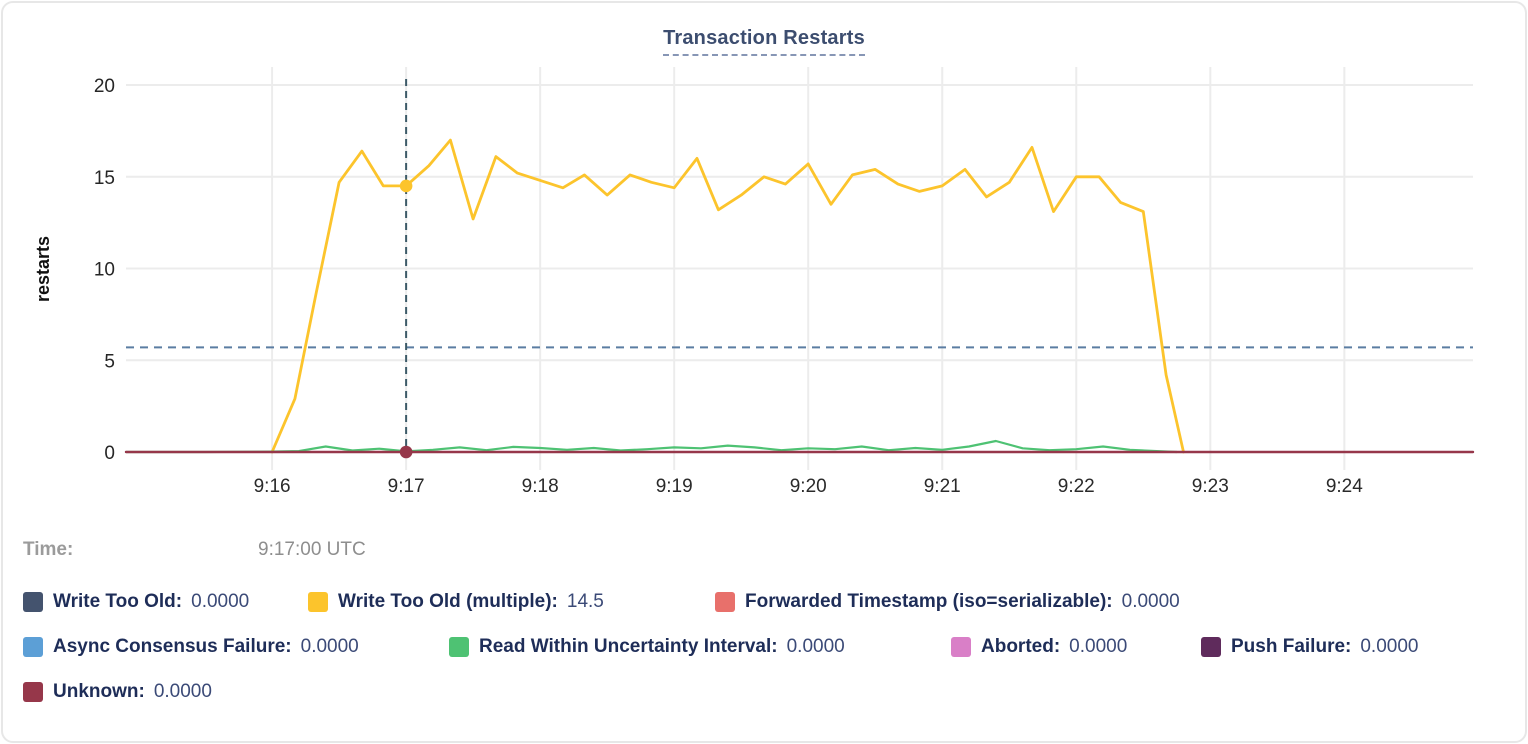  I want to click on chart-header: Transaction Restarts, so click(764, 41).